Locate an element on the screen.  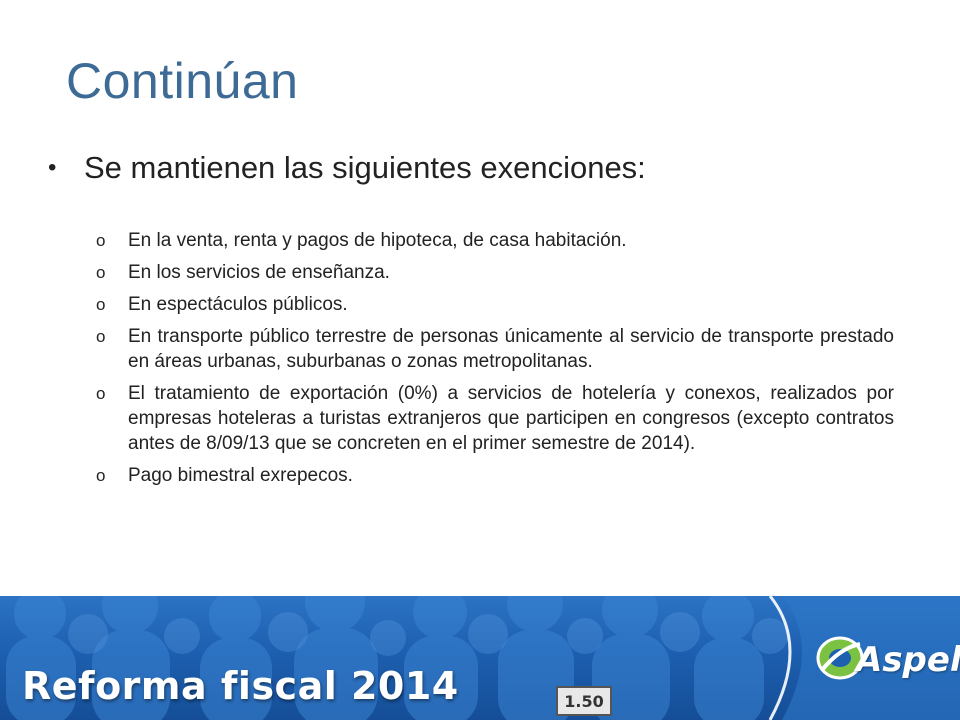
price-tag: 1.50 is located at coordinates (584, 701).